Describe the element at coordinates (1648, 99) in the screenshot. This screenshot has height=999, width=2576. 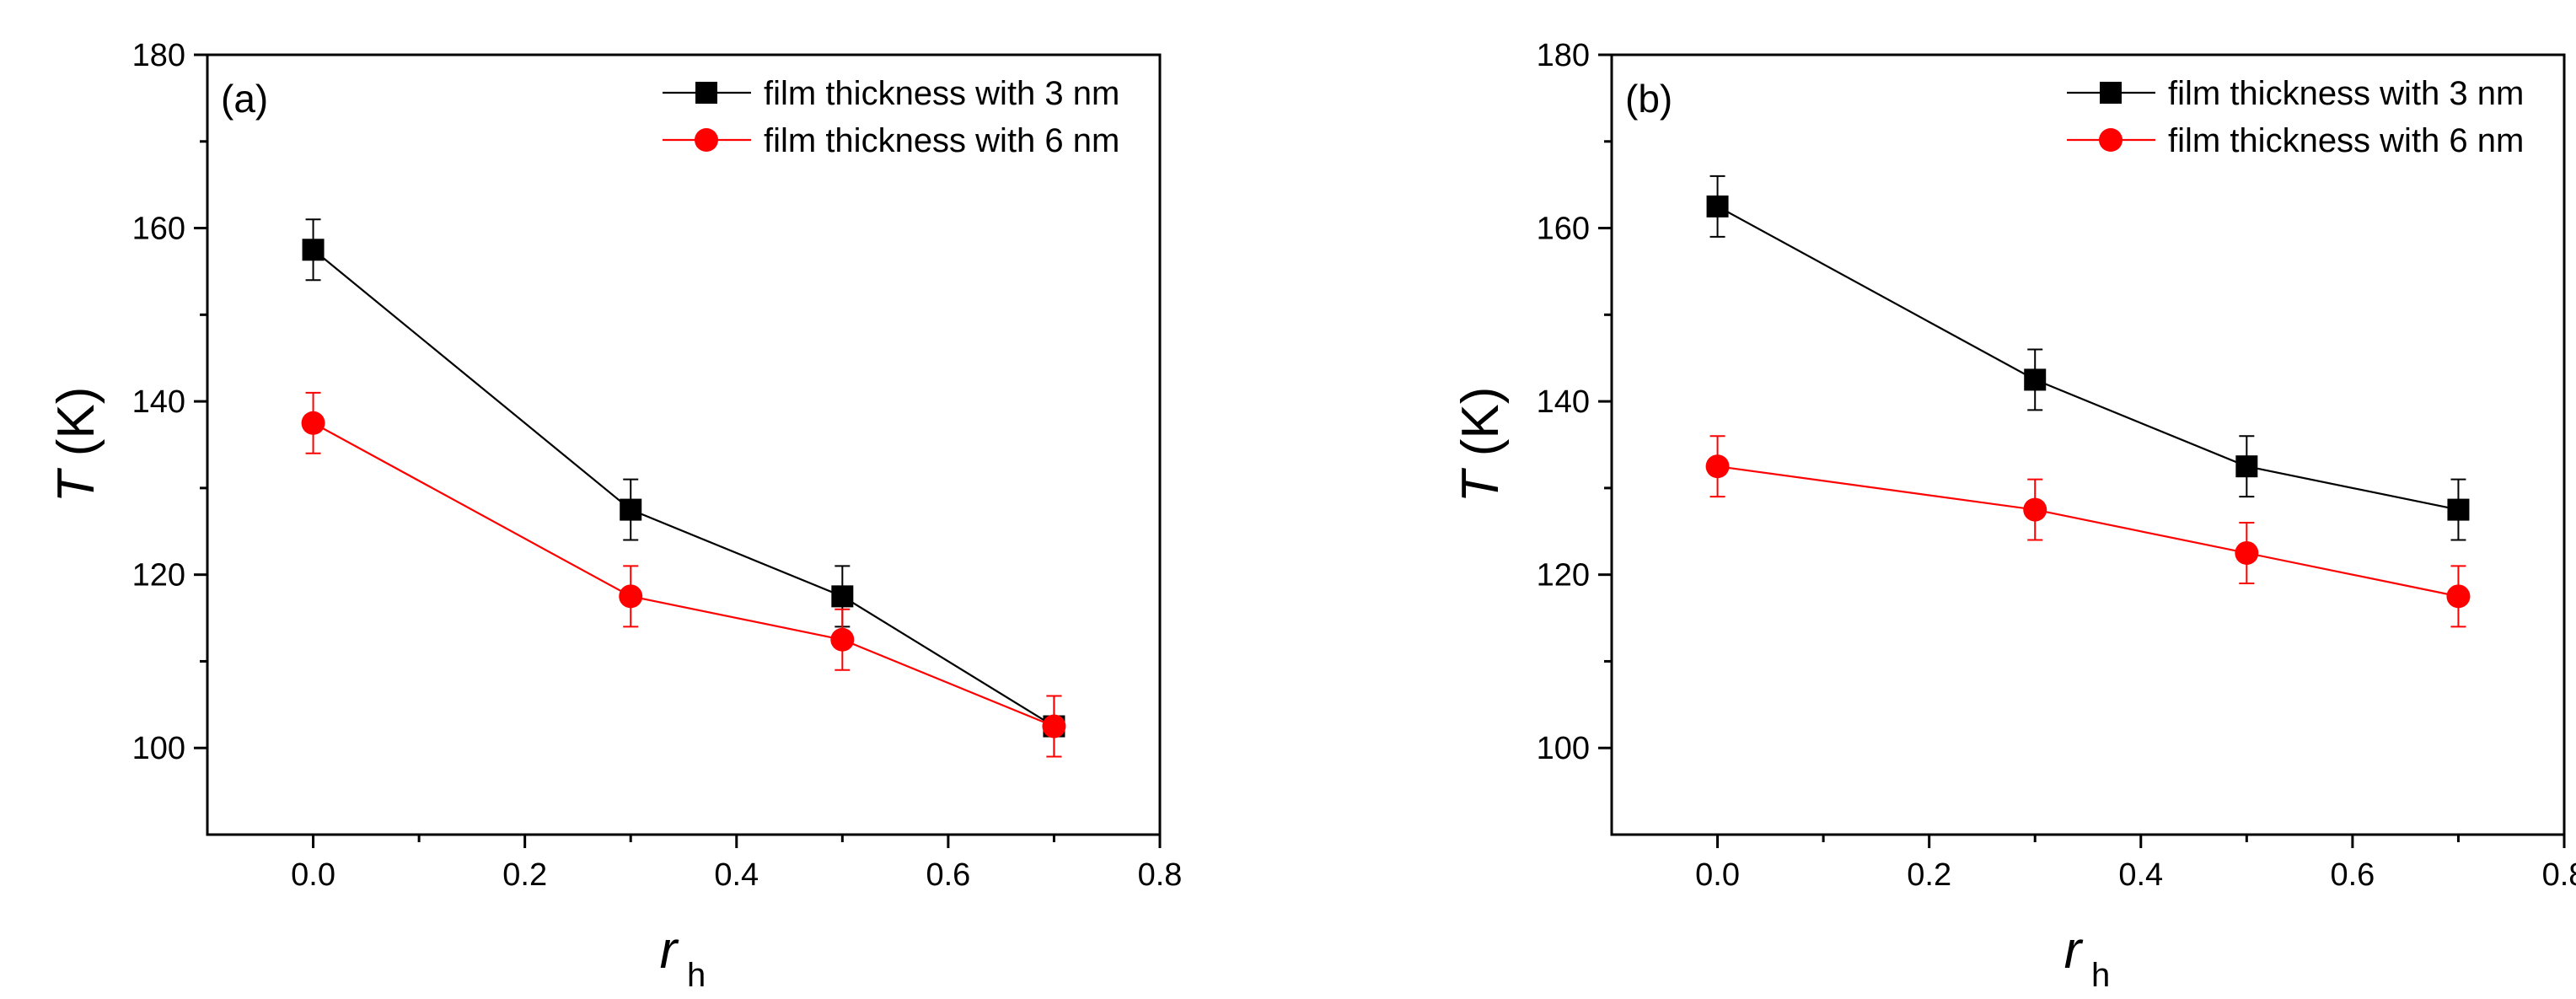
I see `panel-label: (b)` at that location.